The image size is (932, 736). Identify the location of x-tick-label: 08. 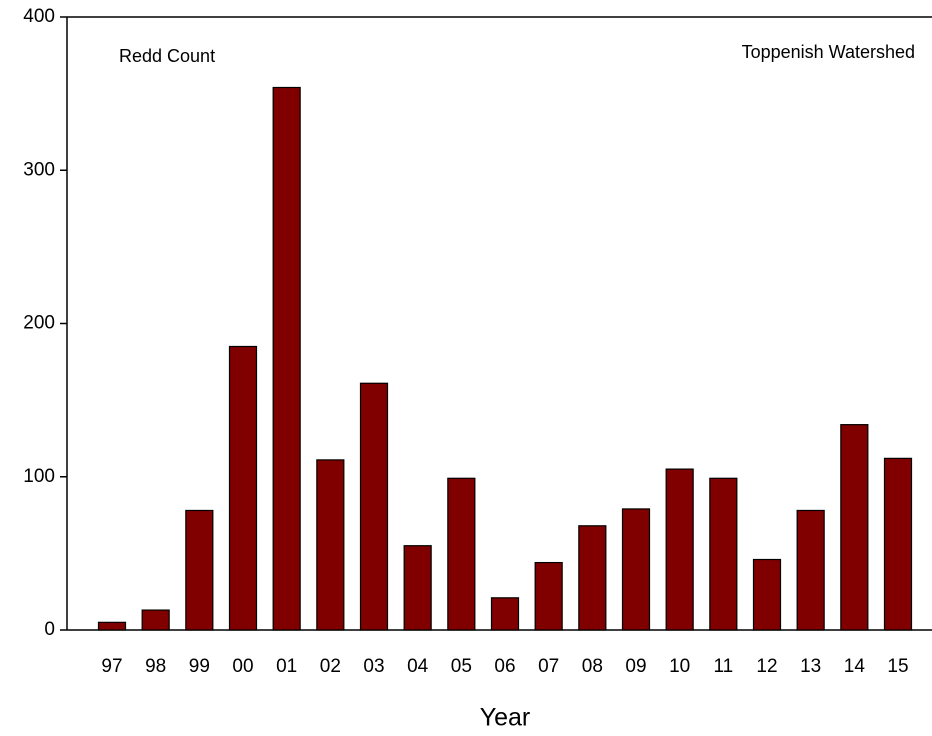
(592, 666).